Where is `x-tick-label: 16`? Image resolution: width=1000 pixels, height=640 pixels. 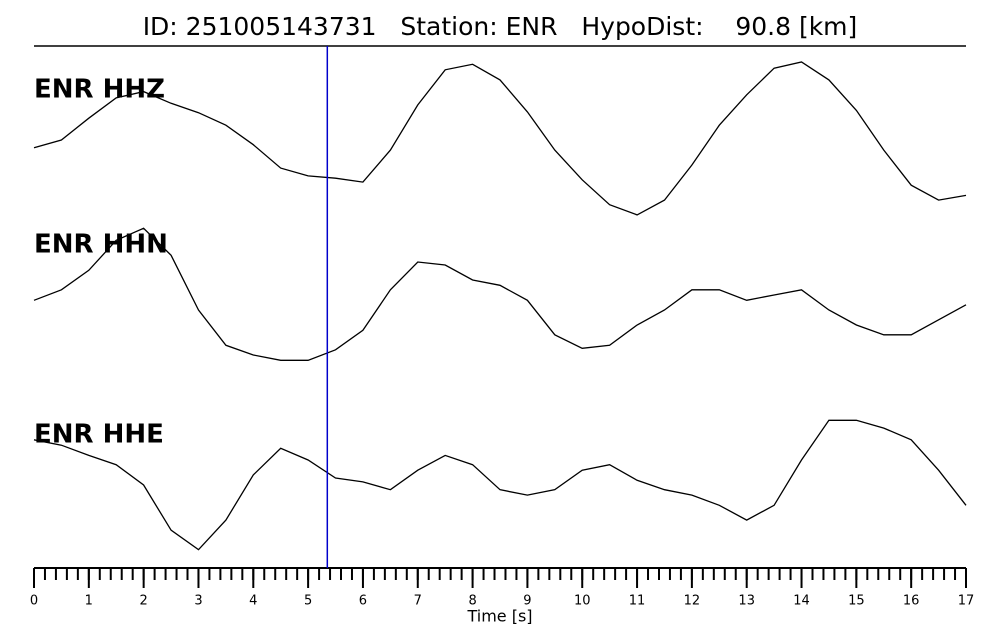 x-tick-label: 16 is located at coordinates (911, 601).